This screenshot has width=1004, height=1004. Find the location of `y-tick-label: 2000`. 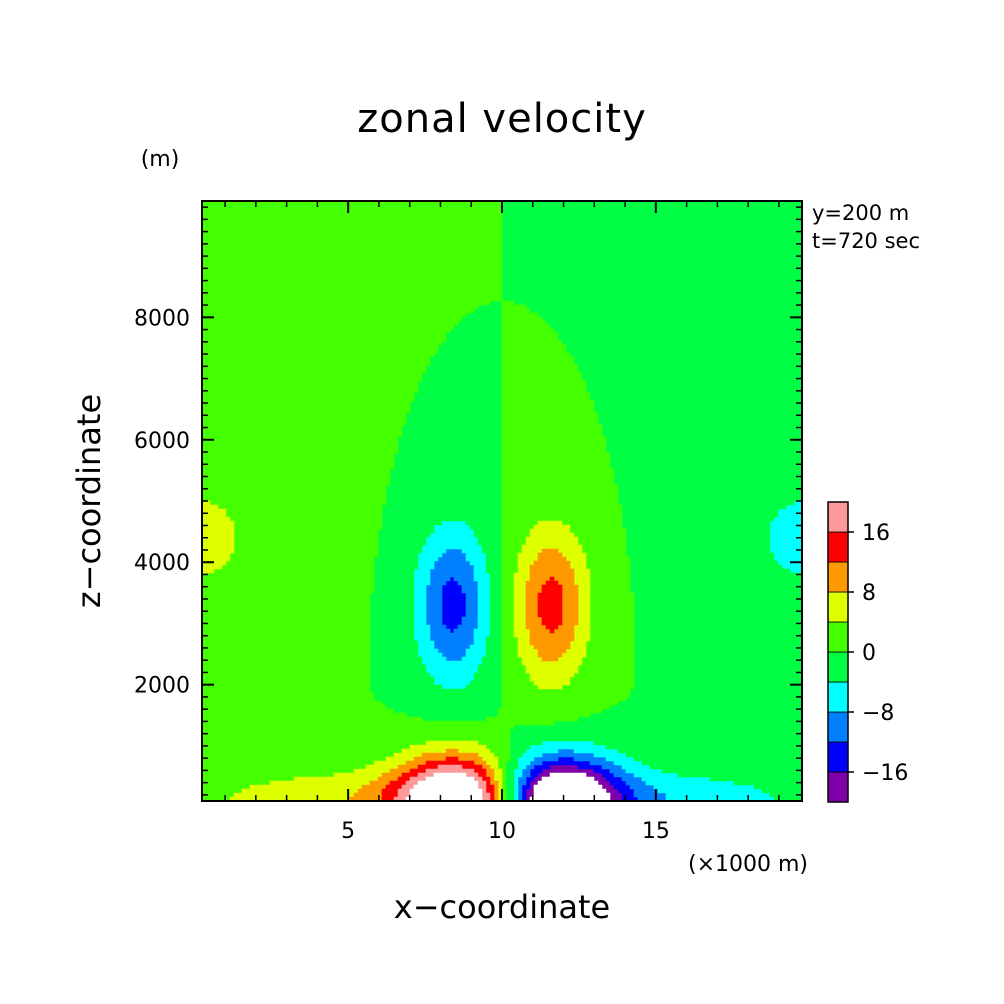

y-tick-label: 2000 is located at coordinates (162, 686).